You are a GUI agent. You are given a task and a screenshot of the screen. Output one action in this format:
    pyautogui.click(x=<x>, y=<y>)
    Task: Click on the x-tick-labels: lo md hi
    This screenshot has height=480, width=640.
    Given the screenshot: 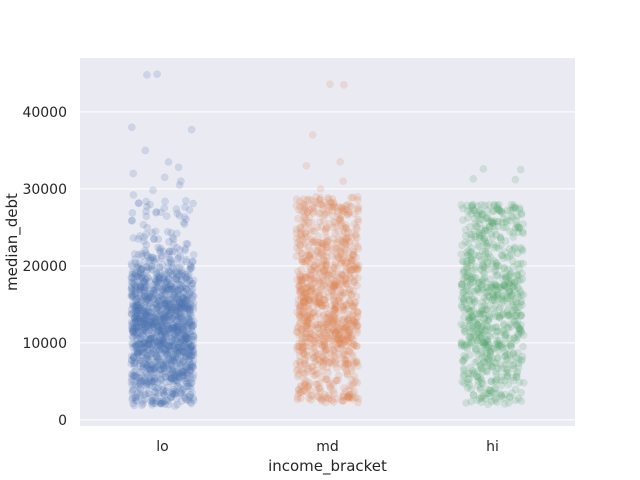 What is the action you would take?
    pyautogui.click(x=327, y=447)
    